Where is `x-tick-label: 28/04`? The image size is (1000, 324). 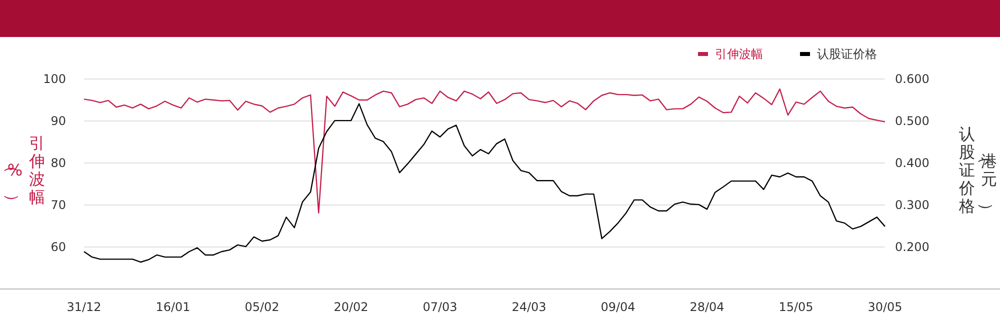 x-tick-label: 28/04 is located at coordinates (707, 307).